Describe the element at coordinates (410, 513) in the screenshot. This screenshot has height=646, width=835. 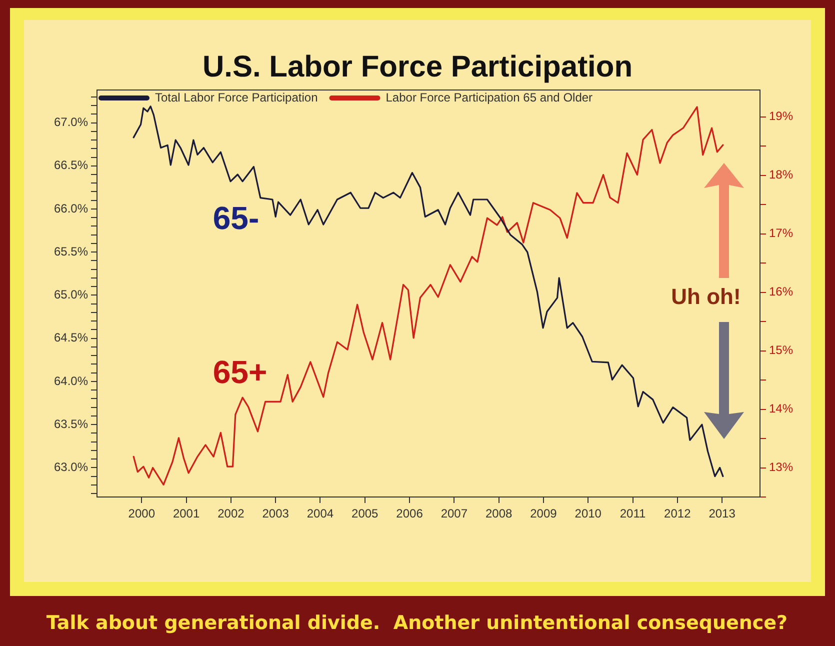
I see `x-tick-label: 2006` at that location.